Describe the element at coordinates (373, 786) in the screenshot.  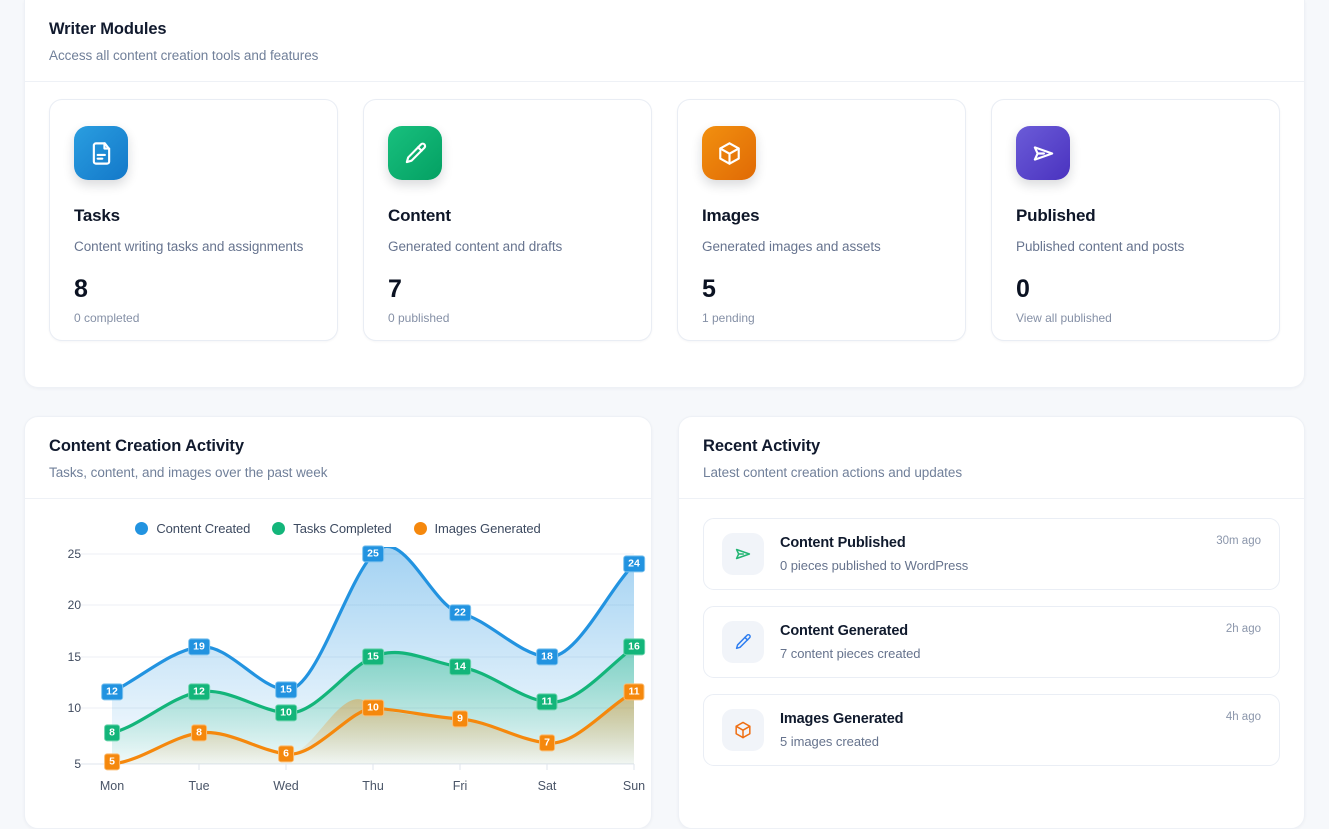
I see `x-tick-label: Thu` at that location.